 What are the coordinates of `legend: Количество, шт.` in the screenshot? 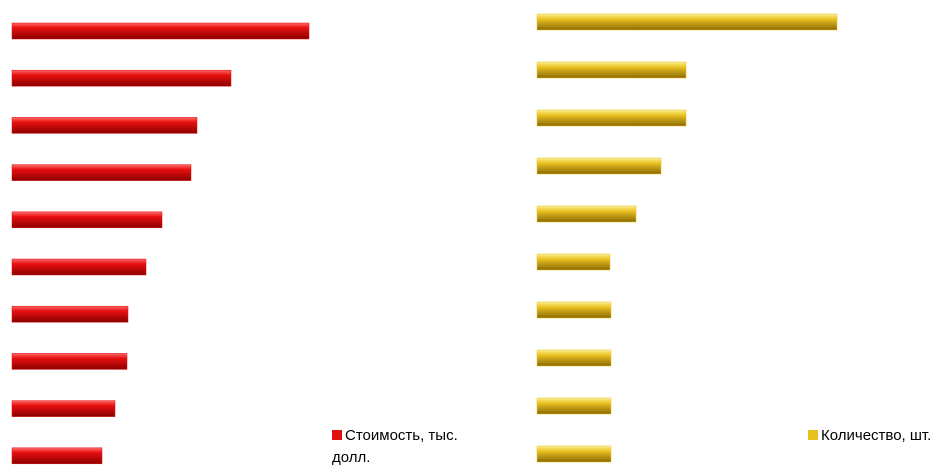 It's located at (872, 436).